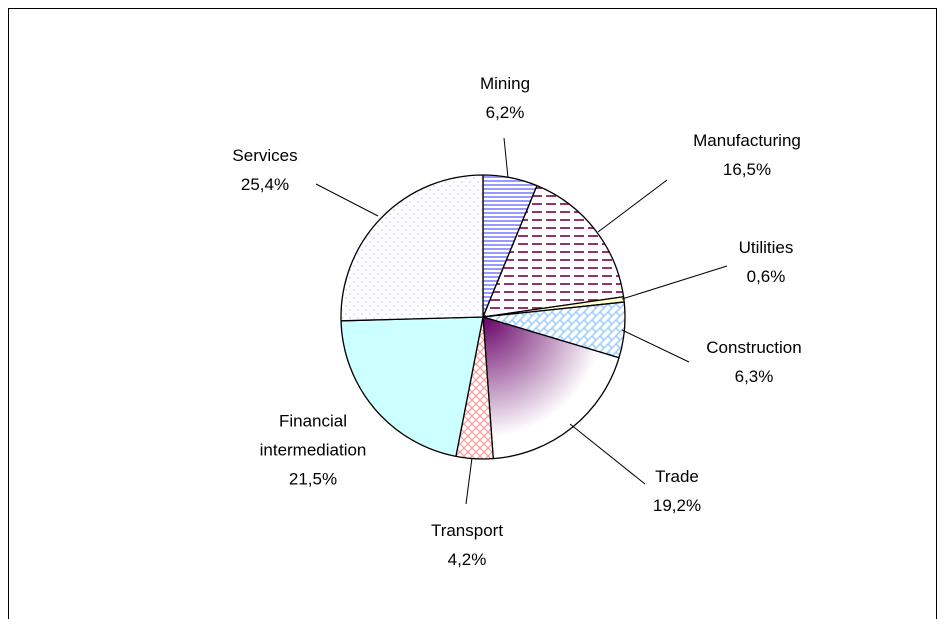  What do you see at coordinates (747, 140) in the screenshot?
I see `category-label: Manufacturing` at bounding box center [747, 140].